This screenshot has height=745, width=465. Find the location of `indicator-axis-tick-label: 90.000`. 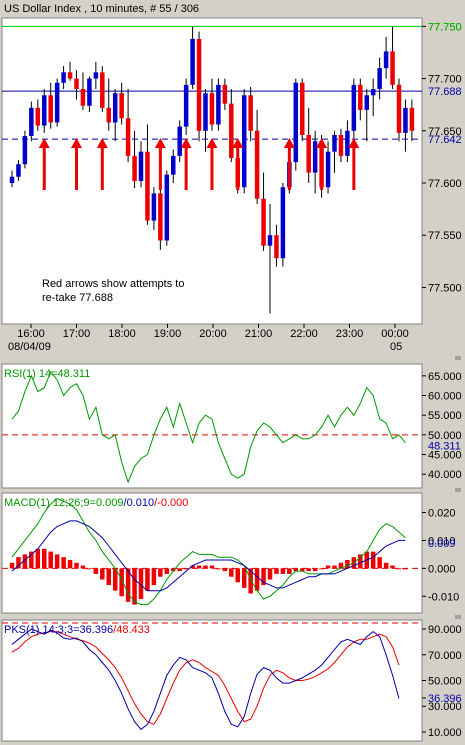

indicator-axis-tick-label: 90.000 is located at coordinates (445, 630).